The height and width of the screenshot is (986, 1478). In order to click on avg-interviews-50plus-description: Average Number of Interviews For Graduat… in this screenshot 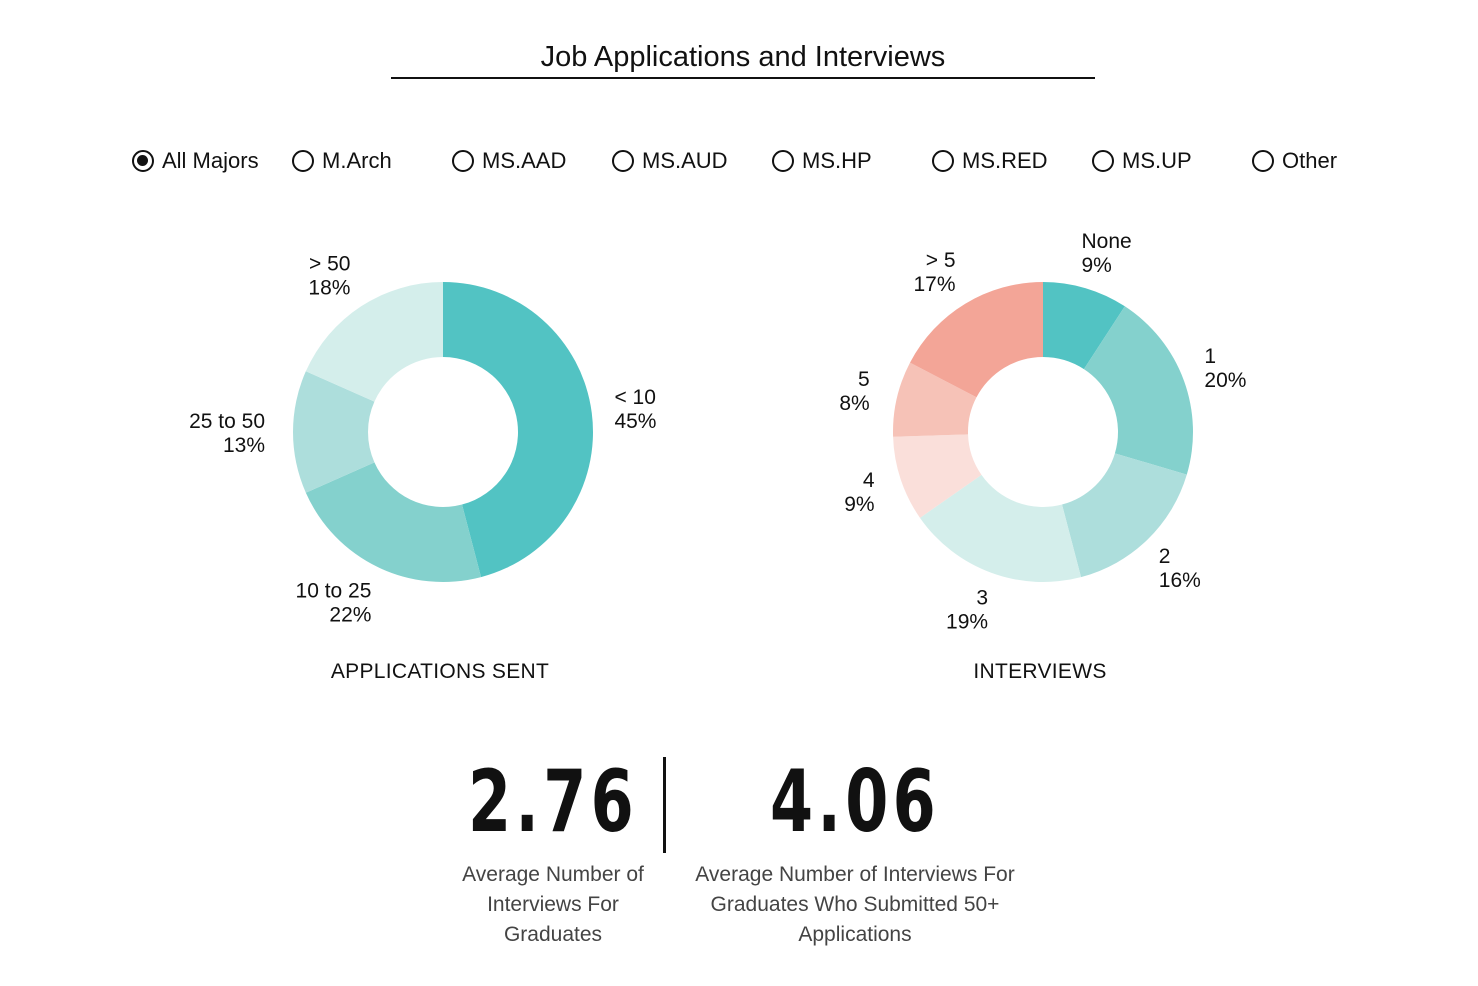, I will do `click(855, 905)`.